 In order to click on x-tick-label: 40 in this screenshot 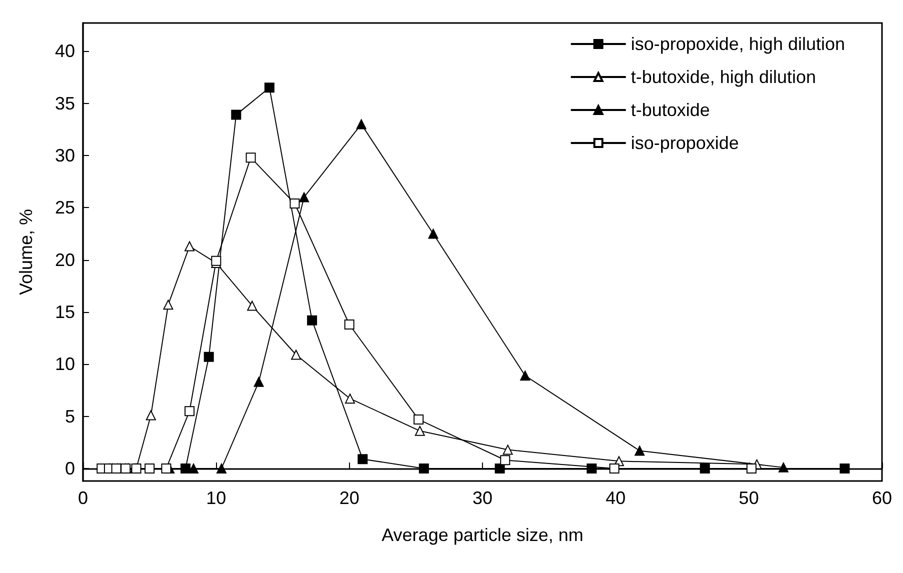, I will do `click(616, 498)`.